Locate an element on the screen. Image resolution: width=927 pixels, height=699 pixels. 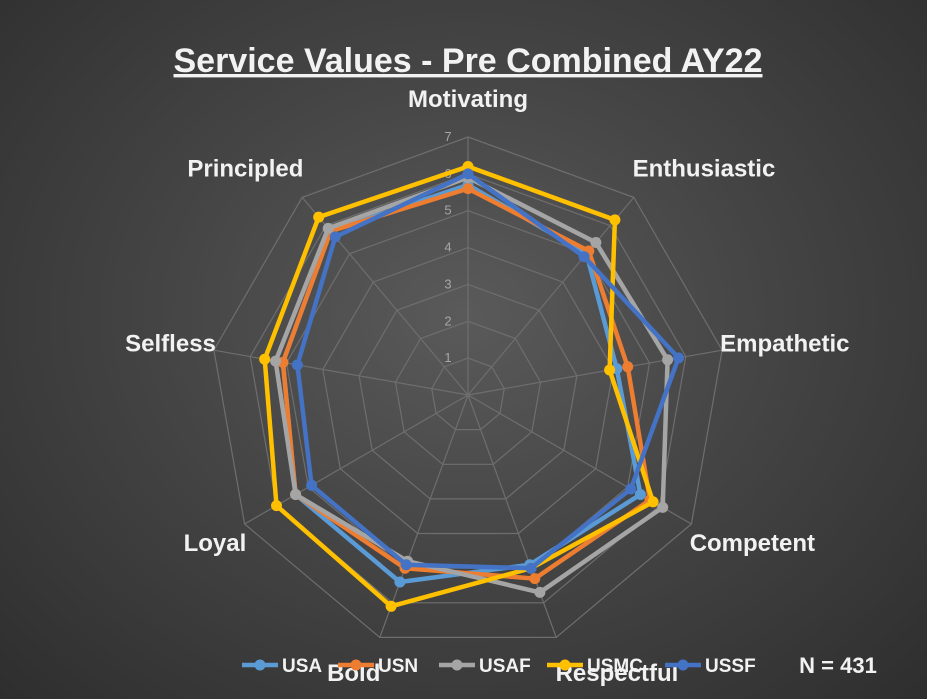
legend-label: USSF is located at coordinates (730, 666).